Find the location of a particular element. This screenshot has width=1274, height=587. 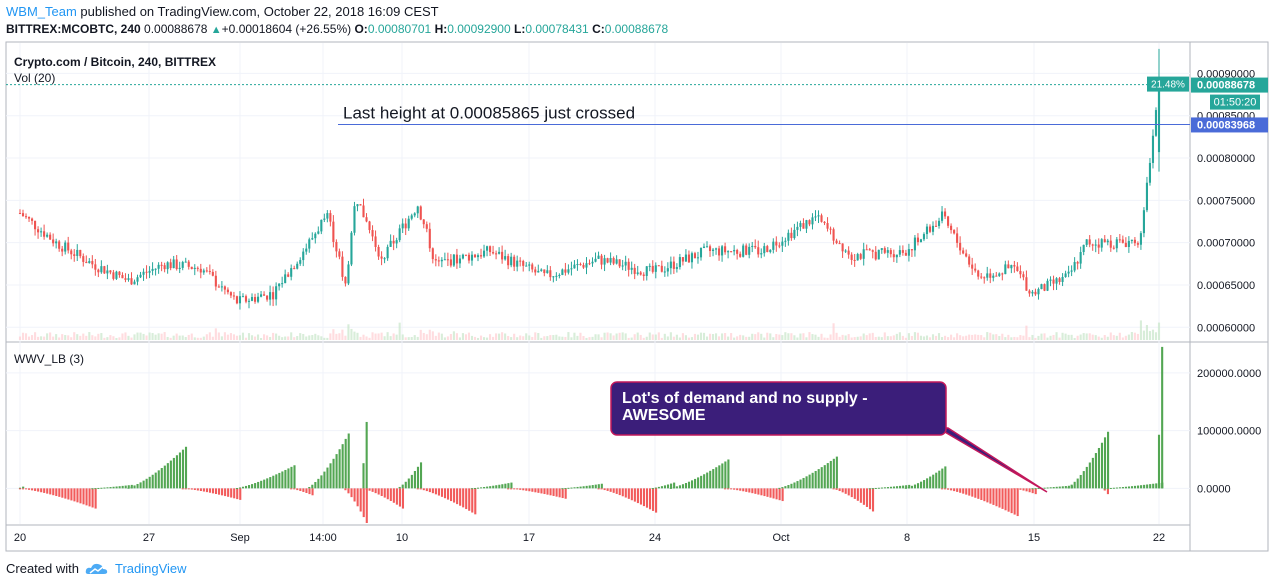

wwv-tick-label: 100000.0000 is located at coordinates (1229, 432).